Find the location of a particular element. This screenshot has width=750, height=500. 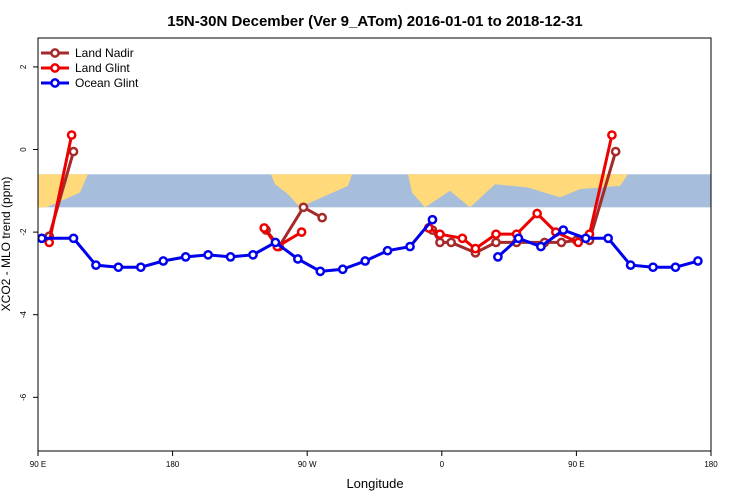

land-glint-line is located at coordinates (60, 188).